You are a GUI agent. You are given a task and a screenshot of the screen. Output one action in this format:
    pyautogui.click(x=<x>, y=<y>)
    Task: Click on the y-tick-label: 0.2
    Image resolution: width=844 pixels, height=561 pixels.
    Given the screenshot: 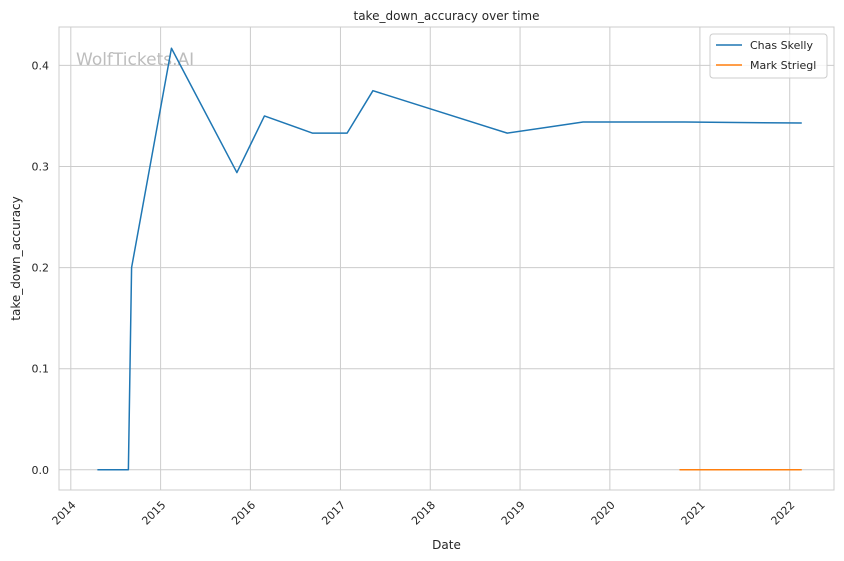 What is the action you would take?
    pyautogui.click(x=41, y=268)
    